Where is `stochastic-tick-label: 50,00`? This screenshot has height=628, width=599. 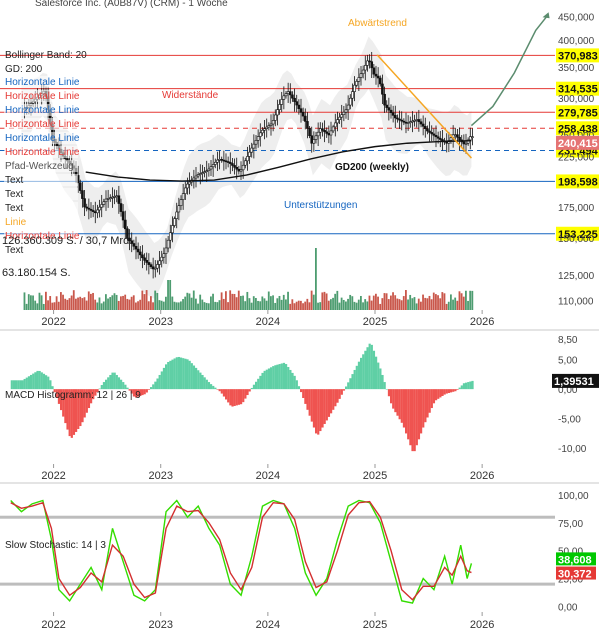 stochastic-tick-label: 50,00 is located at coordinates (570, 552).